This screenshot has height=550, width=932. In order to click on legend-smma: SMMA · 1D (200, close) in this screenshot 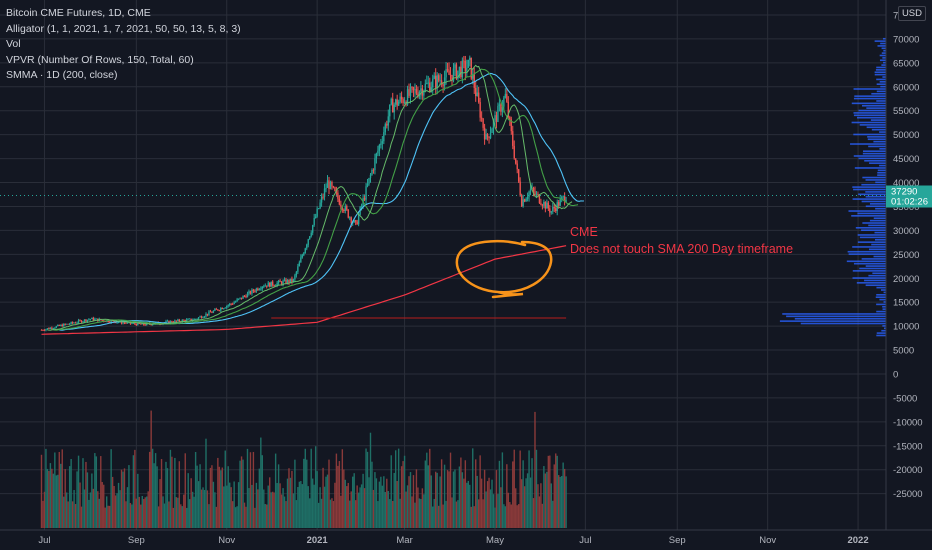, I will do `click(62, 75)`.